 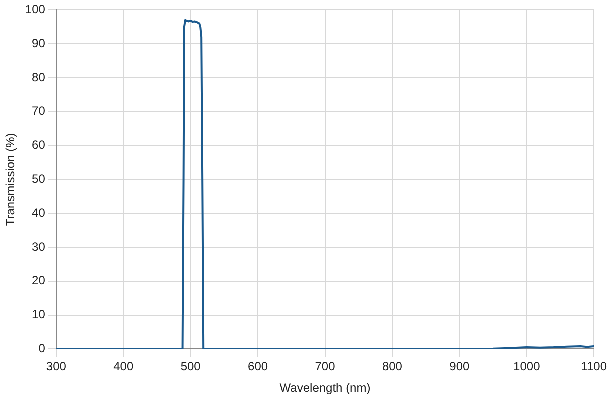 I want to click on y-tick-label: 50, so click(x=39, y=179).